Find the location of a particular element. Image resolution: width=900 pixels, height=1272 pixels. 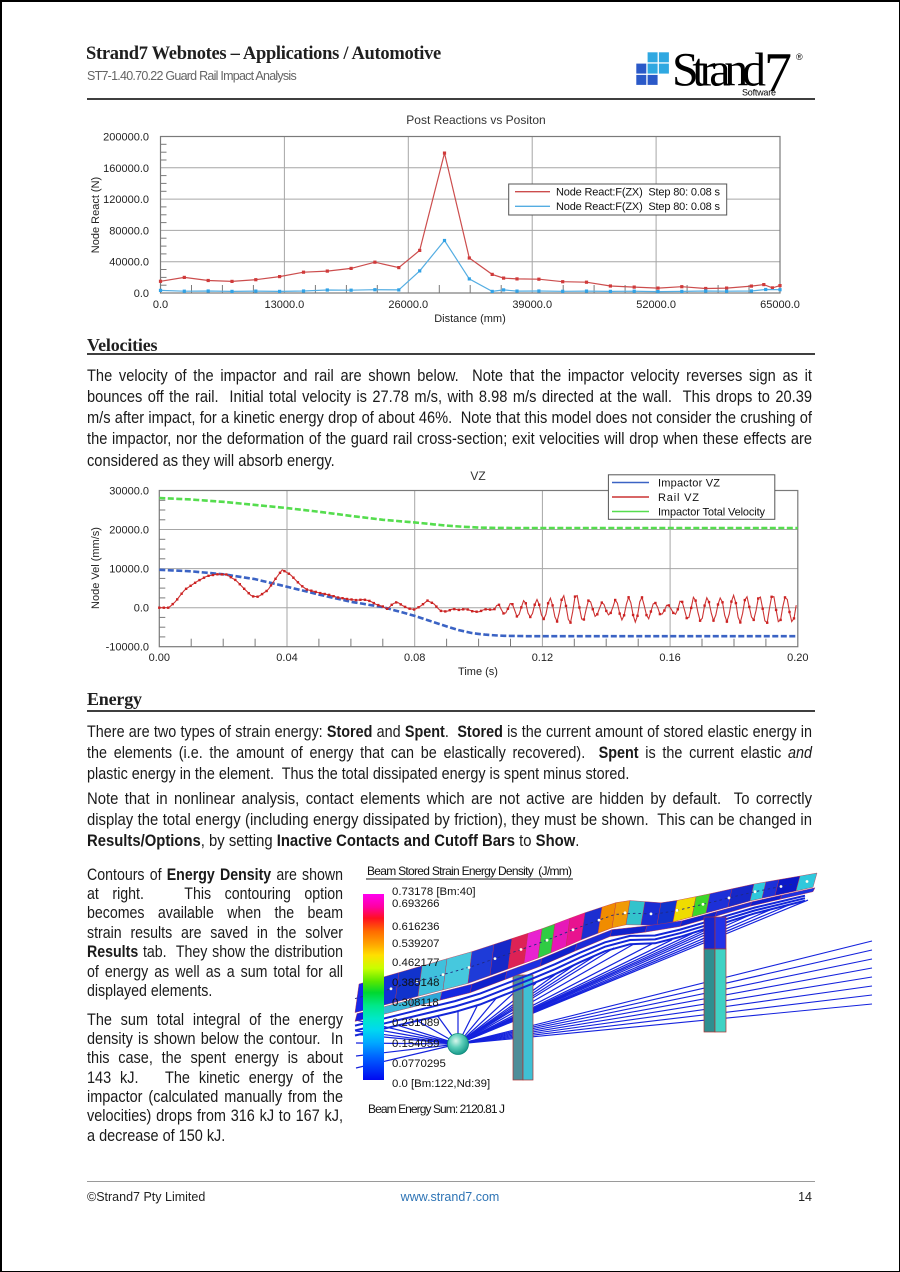

svg-text: 200000.0 is located at coordinates (126, 138).